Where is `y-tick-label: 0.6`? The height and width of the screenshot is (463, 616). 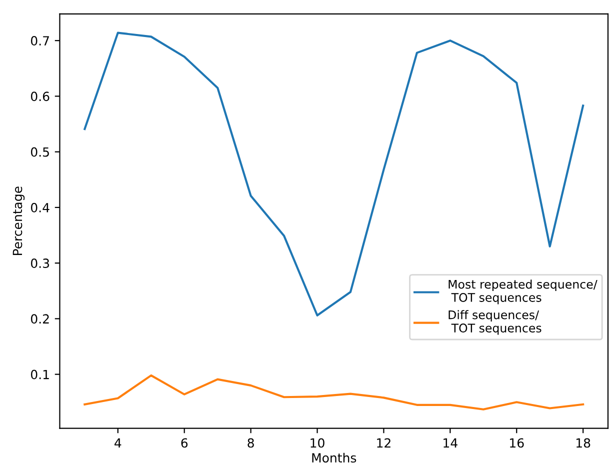 y-tick-label: 0.6 is located at coordinates (40, 97).